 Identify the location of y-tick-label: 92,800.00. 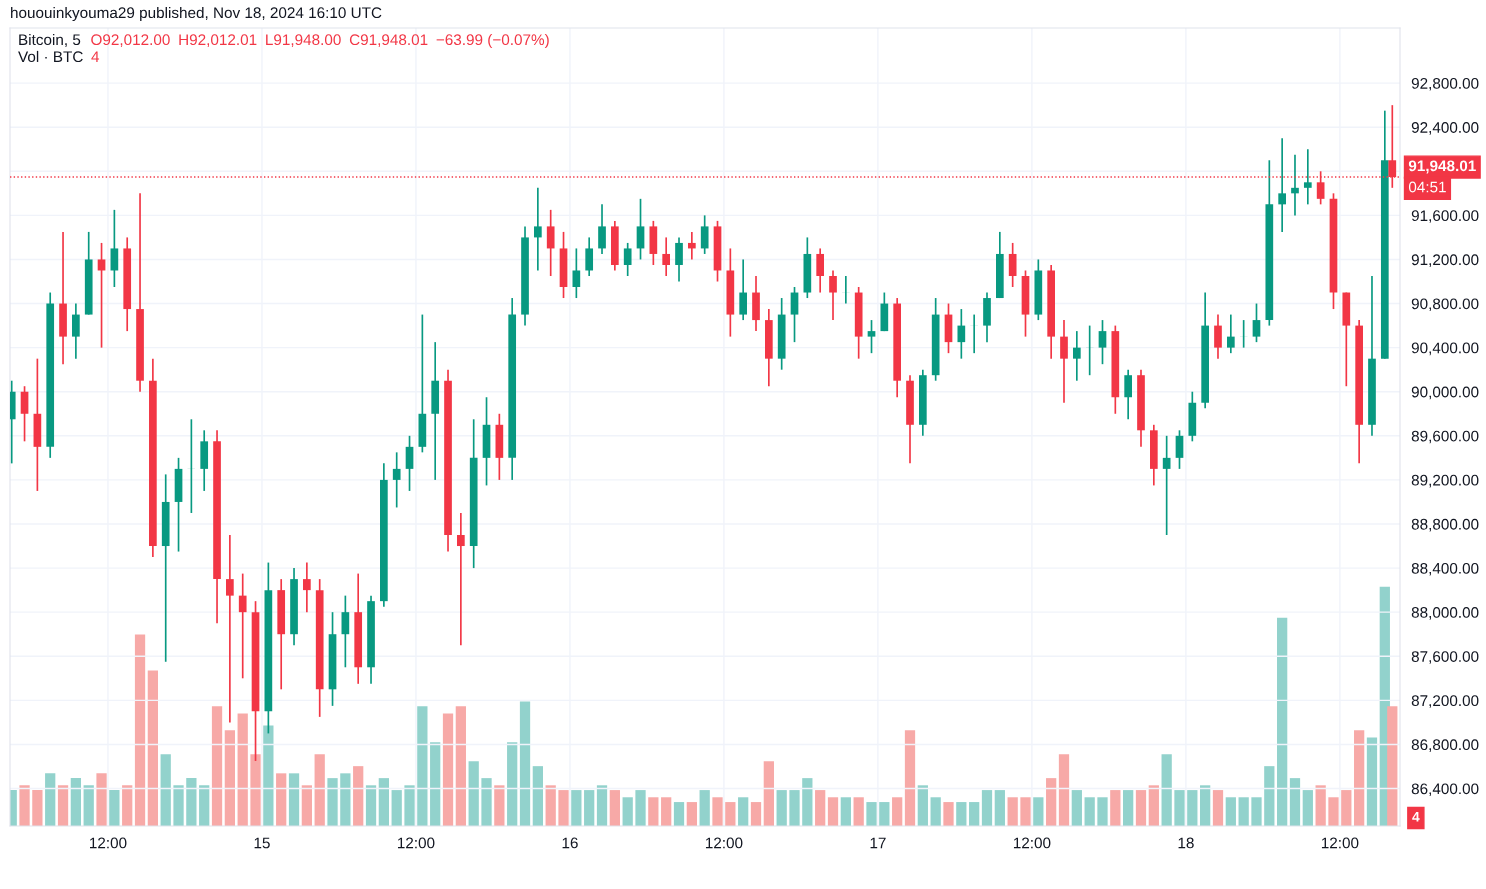
(1445, 84).